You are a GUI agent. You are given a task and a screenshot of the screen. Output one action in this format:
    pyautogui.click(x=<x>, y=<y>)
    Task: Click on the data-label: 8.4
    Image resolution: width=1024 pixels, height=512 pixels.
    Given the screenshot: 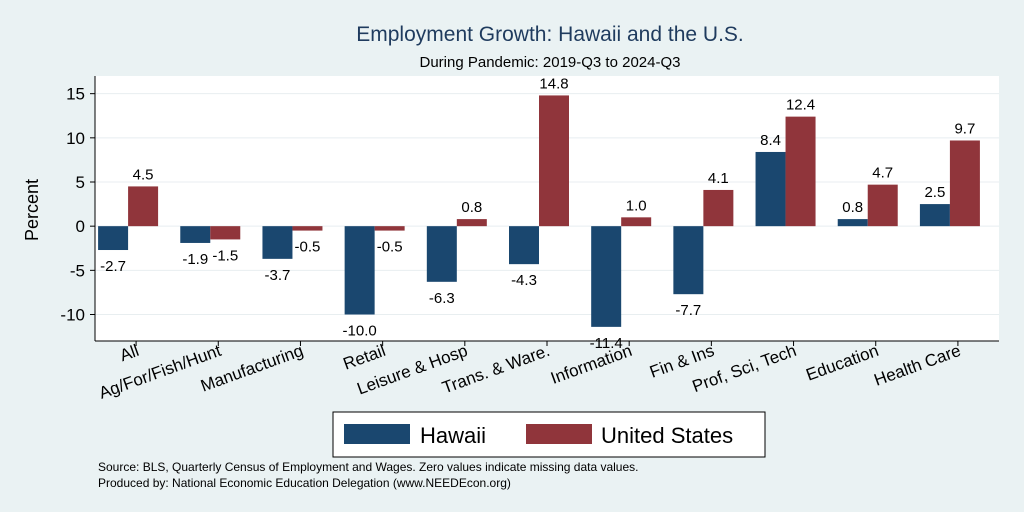 What is the action you would take?
    pyautogui.click(x=770, y=140)
    